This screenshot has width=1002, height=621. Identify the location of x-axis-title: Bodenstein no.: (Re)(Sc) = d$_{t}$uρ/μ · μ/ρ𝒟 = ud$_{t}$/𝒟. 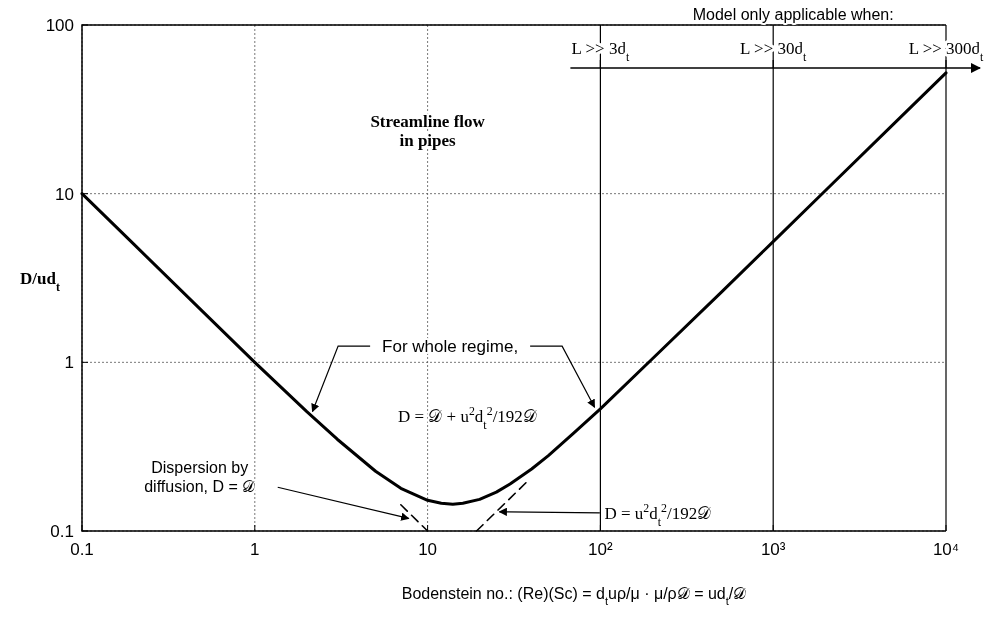
(574, 596).